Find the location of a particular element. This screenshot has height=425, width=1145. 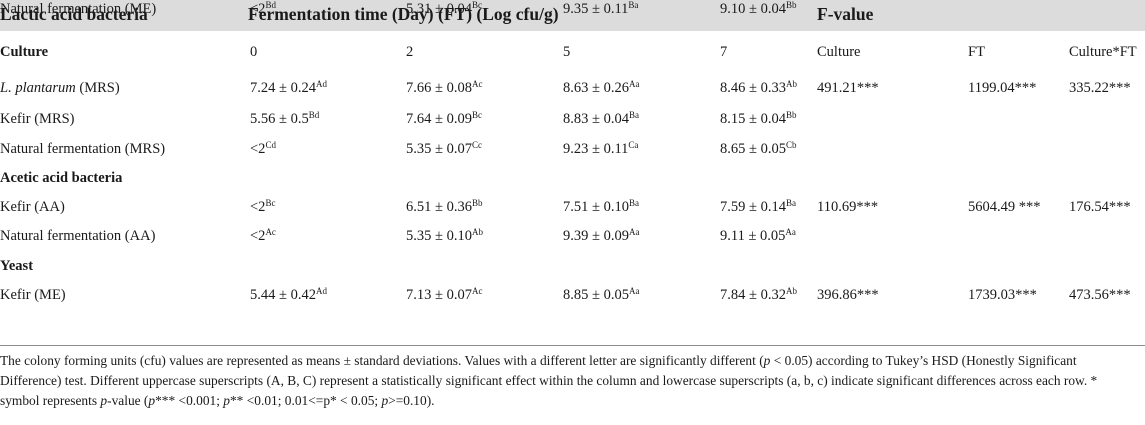

value-cell: <2Bc is located at coordinates (263, 207).